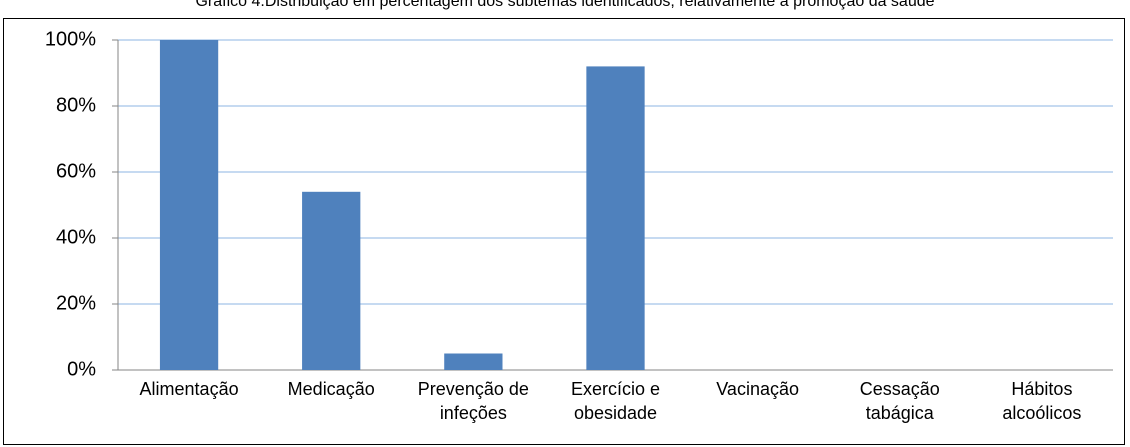  I want to click on x-tick-label: Hábitos alcoólicos, so click(1042, 401).